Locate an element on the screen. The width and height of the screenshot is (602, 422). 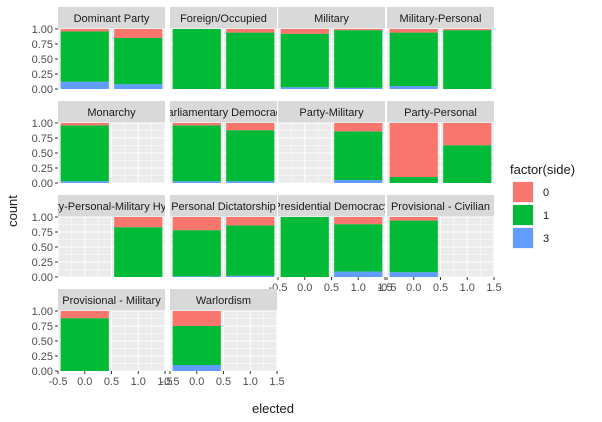
facet-title: Military is located at coordinates (331, 19).